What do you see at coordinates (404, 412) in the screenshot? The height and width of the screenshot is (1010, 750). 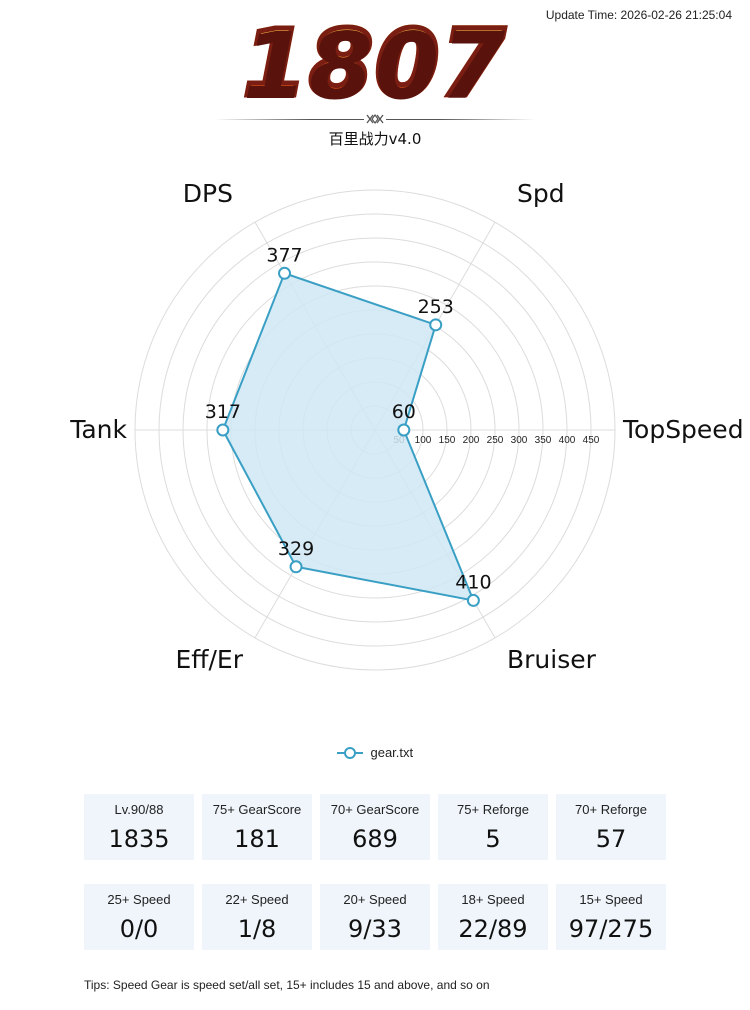 I see `radar-data-label: 60` at bounding box center [404, 412].